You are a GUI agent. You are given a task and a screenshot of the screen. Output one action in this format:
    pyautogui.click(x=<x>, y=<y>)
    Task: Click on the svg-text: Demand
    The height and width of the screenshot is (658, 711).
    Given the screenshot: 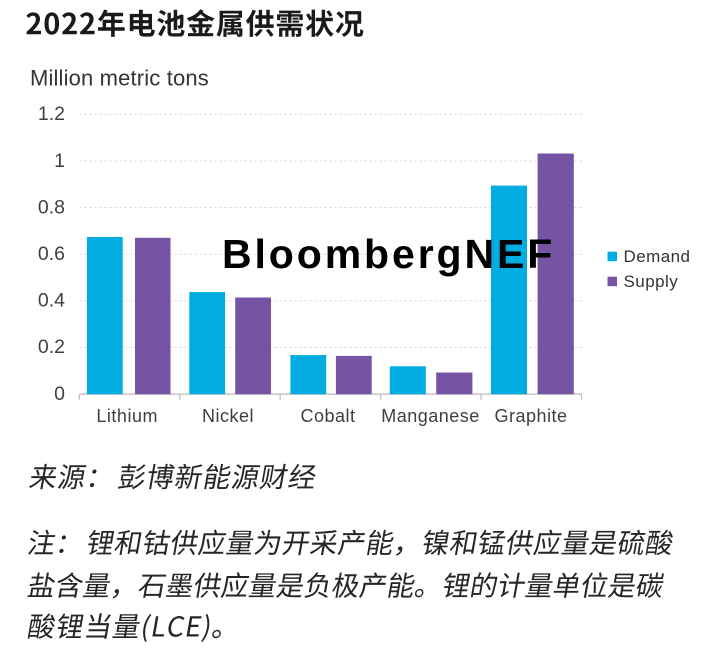 What is the action you would take?
    pyautogui.click(x=657, y=256)
    